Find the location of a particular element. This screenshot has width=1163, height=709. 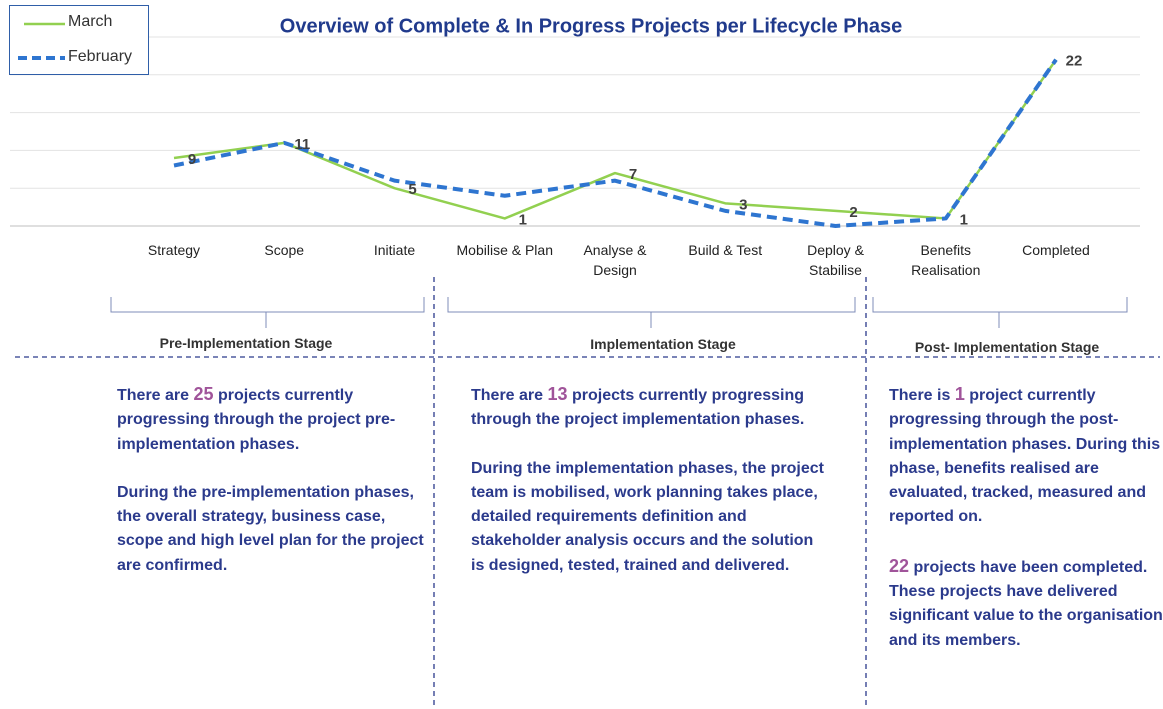

legend-label: March is located at coordinates (90, 21).